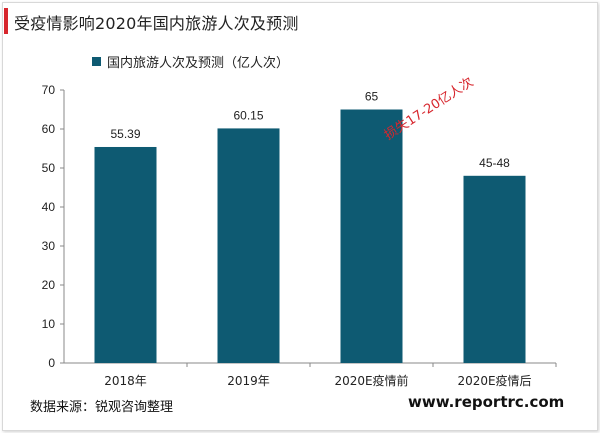  Describe the element at coordinates (428, 108) in the screenshot. I see `loss-annotation: 损失17-20亿人次` at that location.